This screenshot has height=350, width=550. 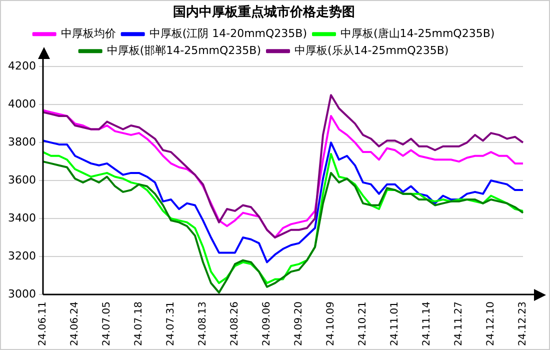 I want to click on legend-label: 中厚板(乐从14-25mmQ235B), so click(x=371, y=50).